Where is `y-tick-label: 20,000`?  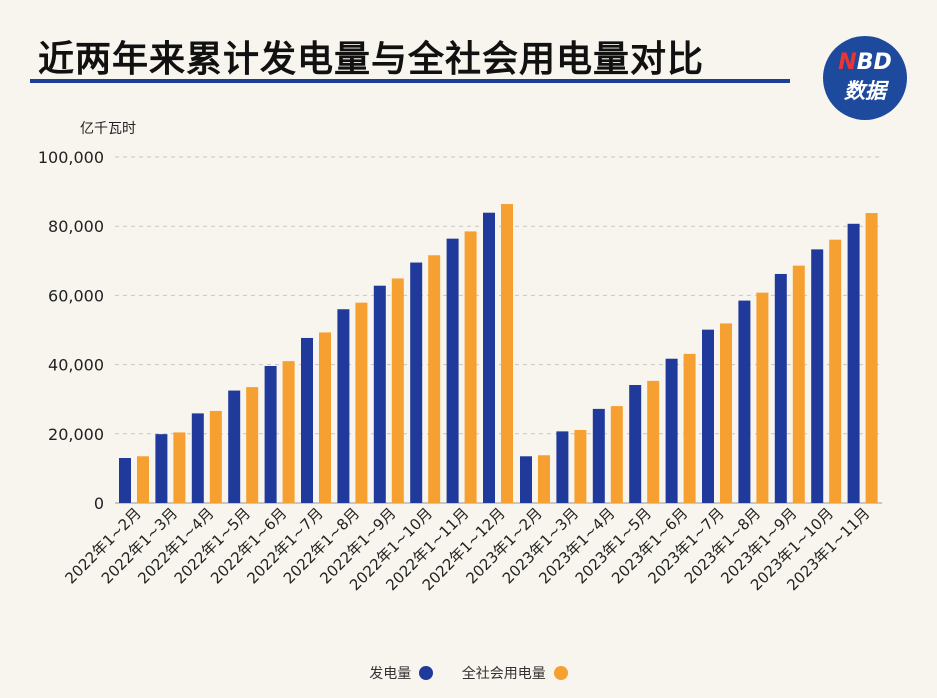
y-tick-label: 20,000 is located at coordinates (76, 434).